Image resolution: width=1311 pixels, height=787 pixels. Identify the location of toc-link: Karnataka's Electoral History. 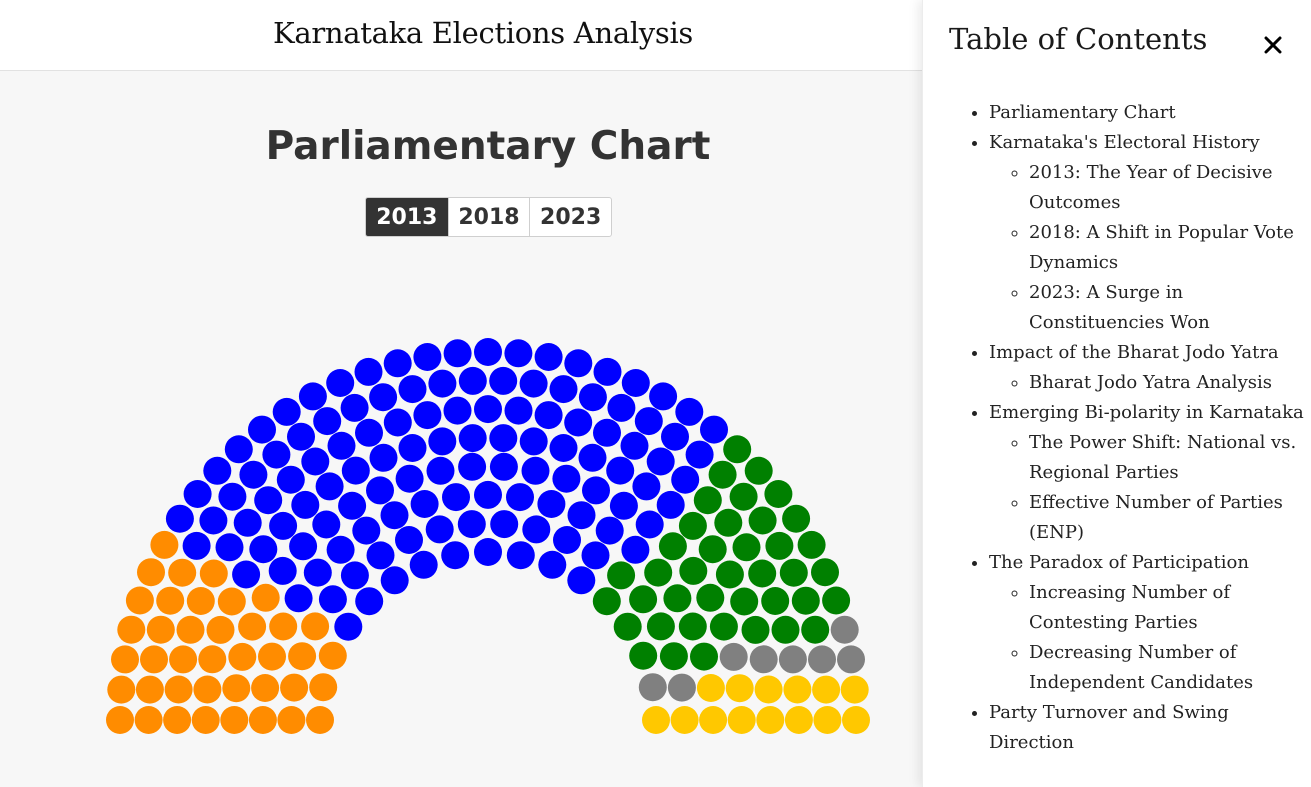
(1124, 142).